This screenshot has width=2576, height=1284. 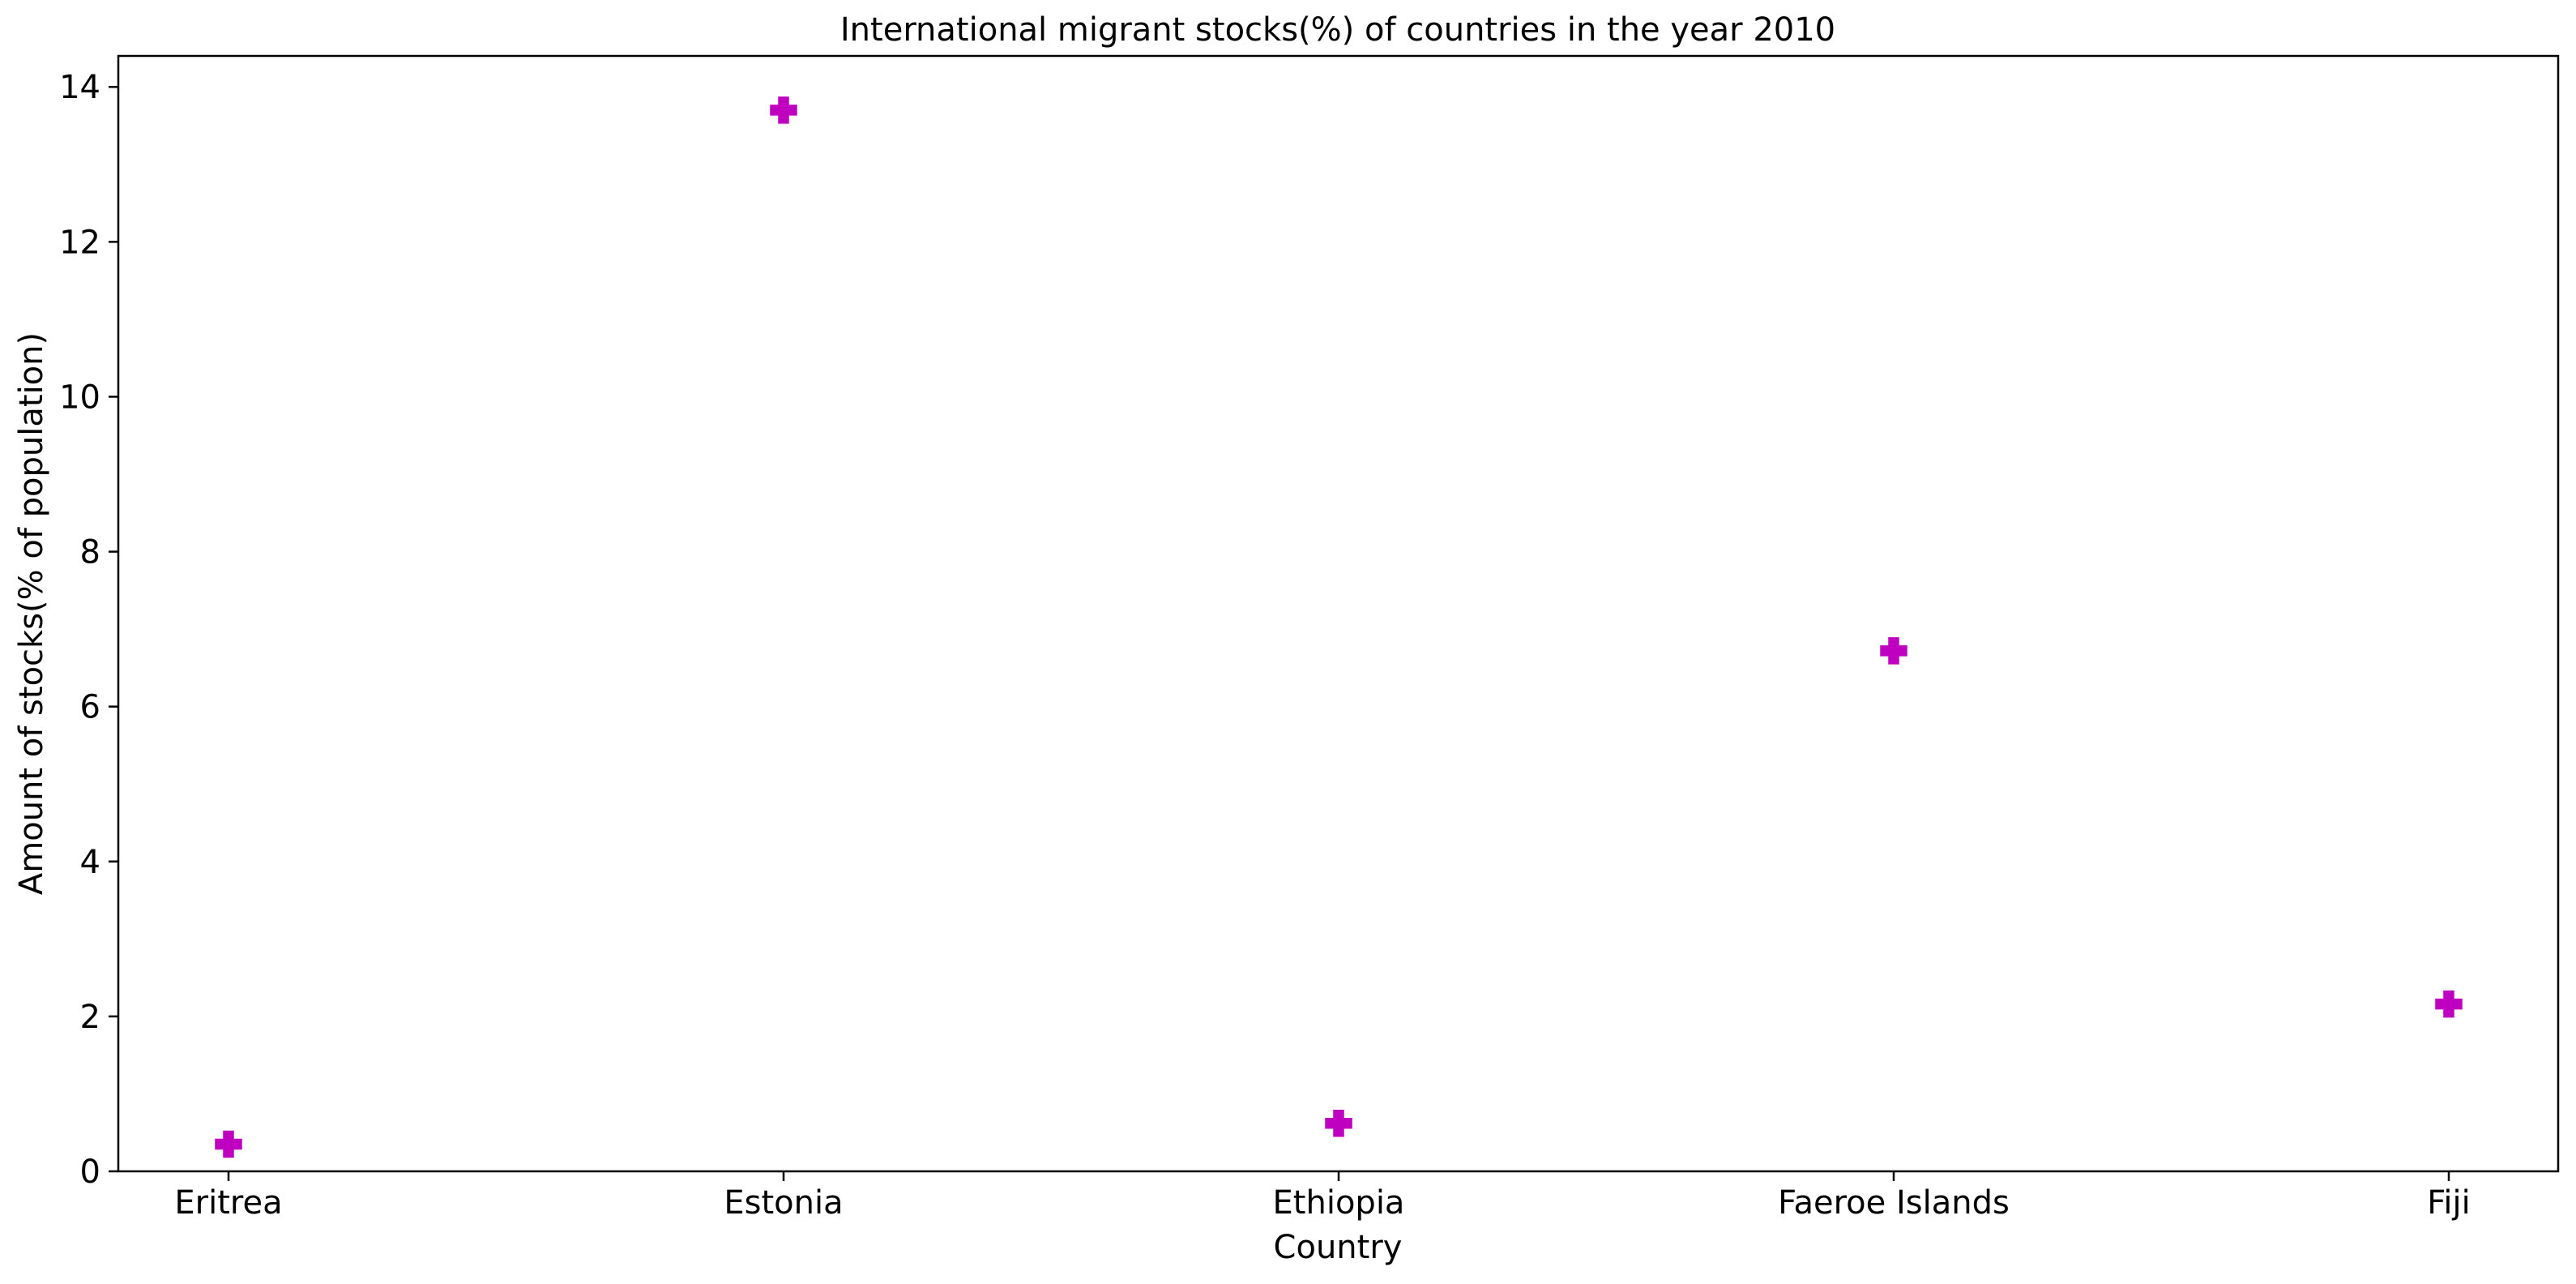 I want to click on x-axis-label: Country, so click(x=1338, y=1247).